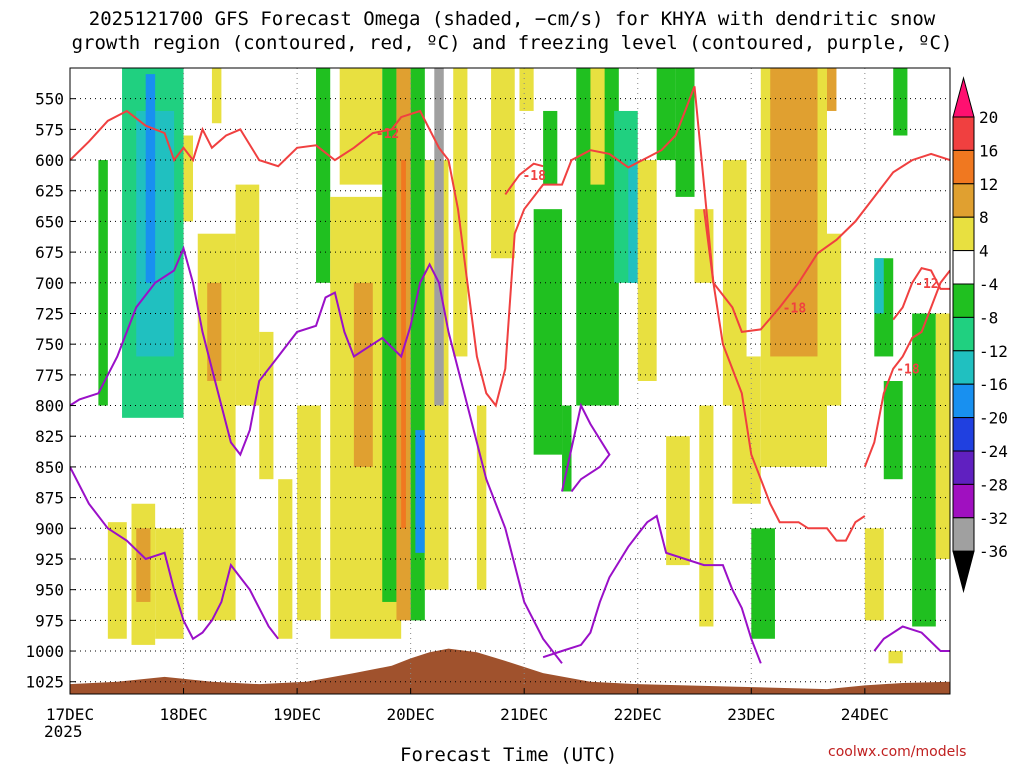 This screenshot has height=768, width=1024. I want to click on y-tick-label: 600, so click(49, 160).